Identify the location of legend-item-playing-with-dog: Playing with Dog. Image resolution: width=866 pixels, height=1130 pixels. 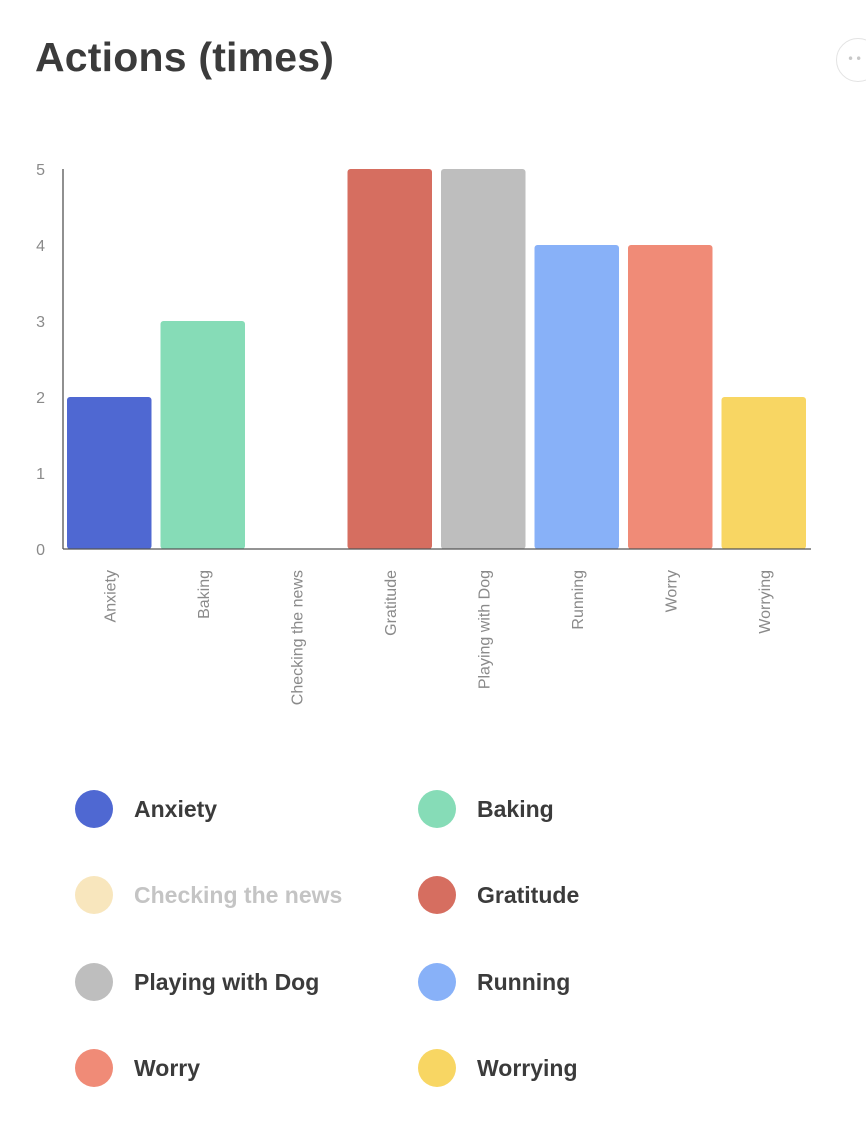
(197, 982).